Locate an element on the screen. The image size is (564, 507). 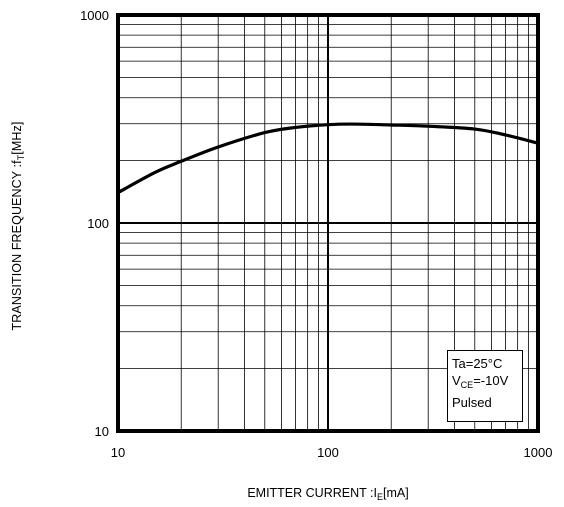
y-axis-label-tail: [MHz] is located at coordinates (17, 138).